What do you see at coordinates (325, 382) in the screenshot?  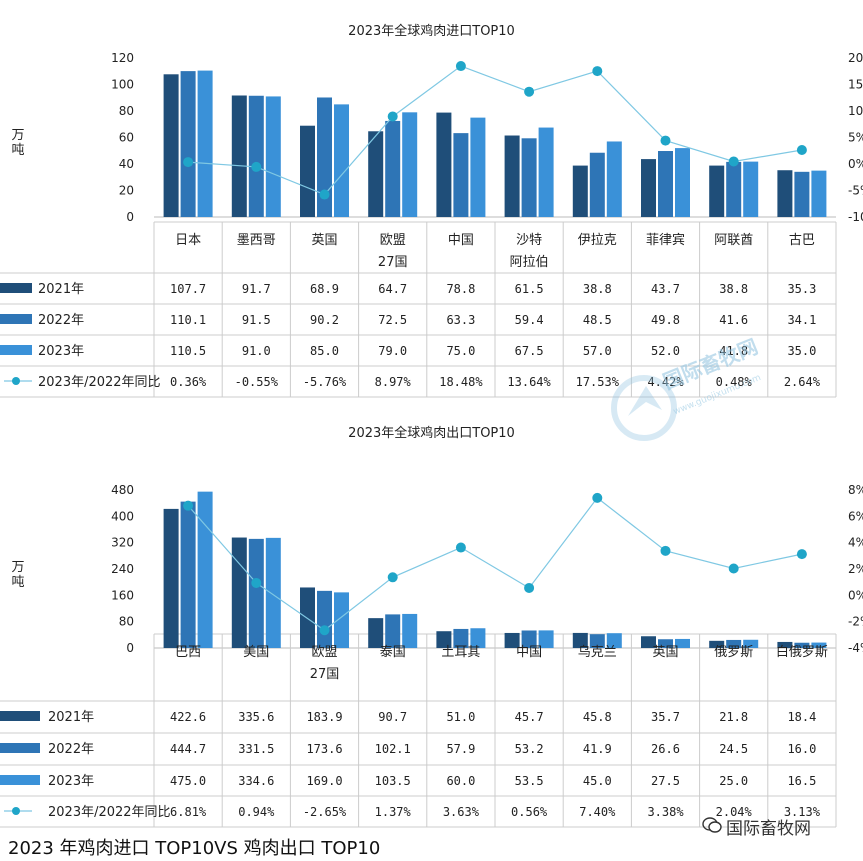 I see `table-ratio-value: -5.76%` at bounding box center [325, 382].